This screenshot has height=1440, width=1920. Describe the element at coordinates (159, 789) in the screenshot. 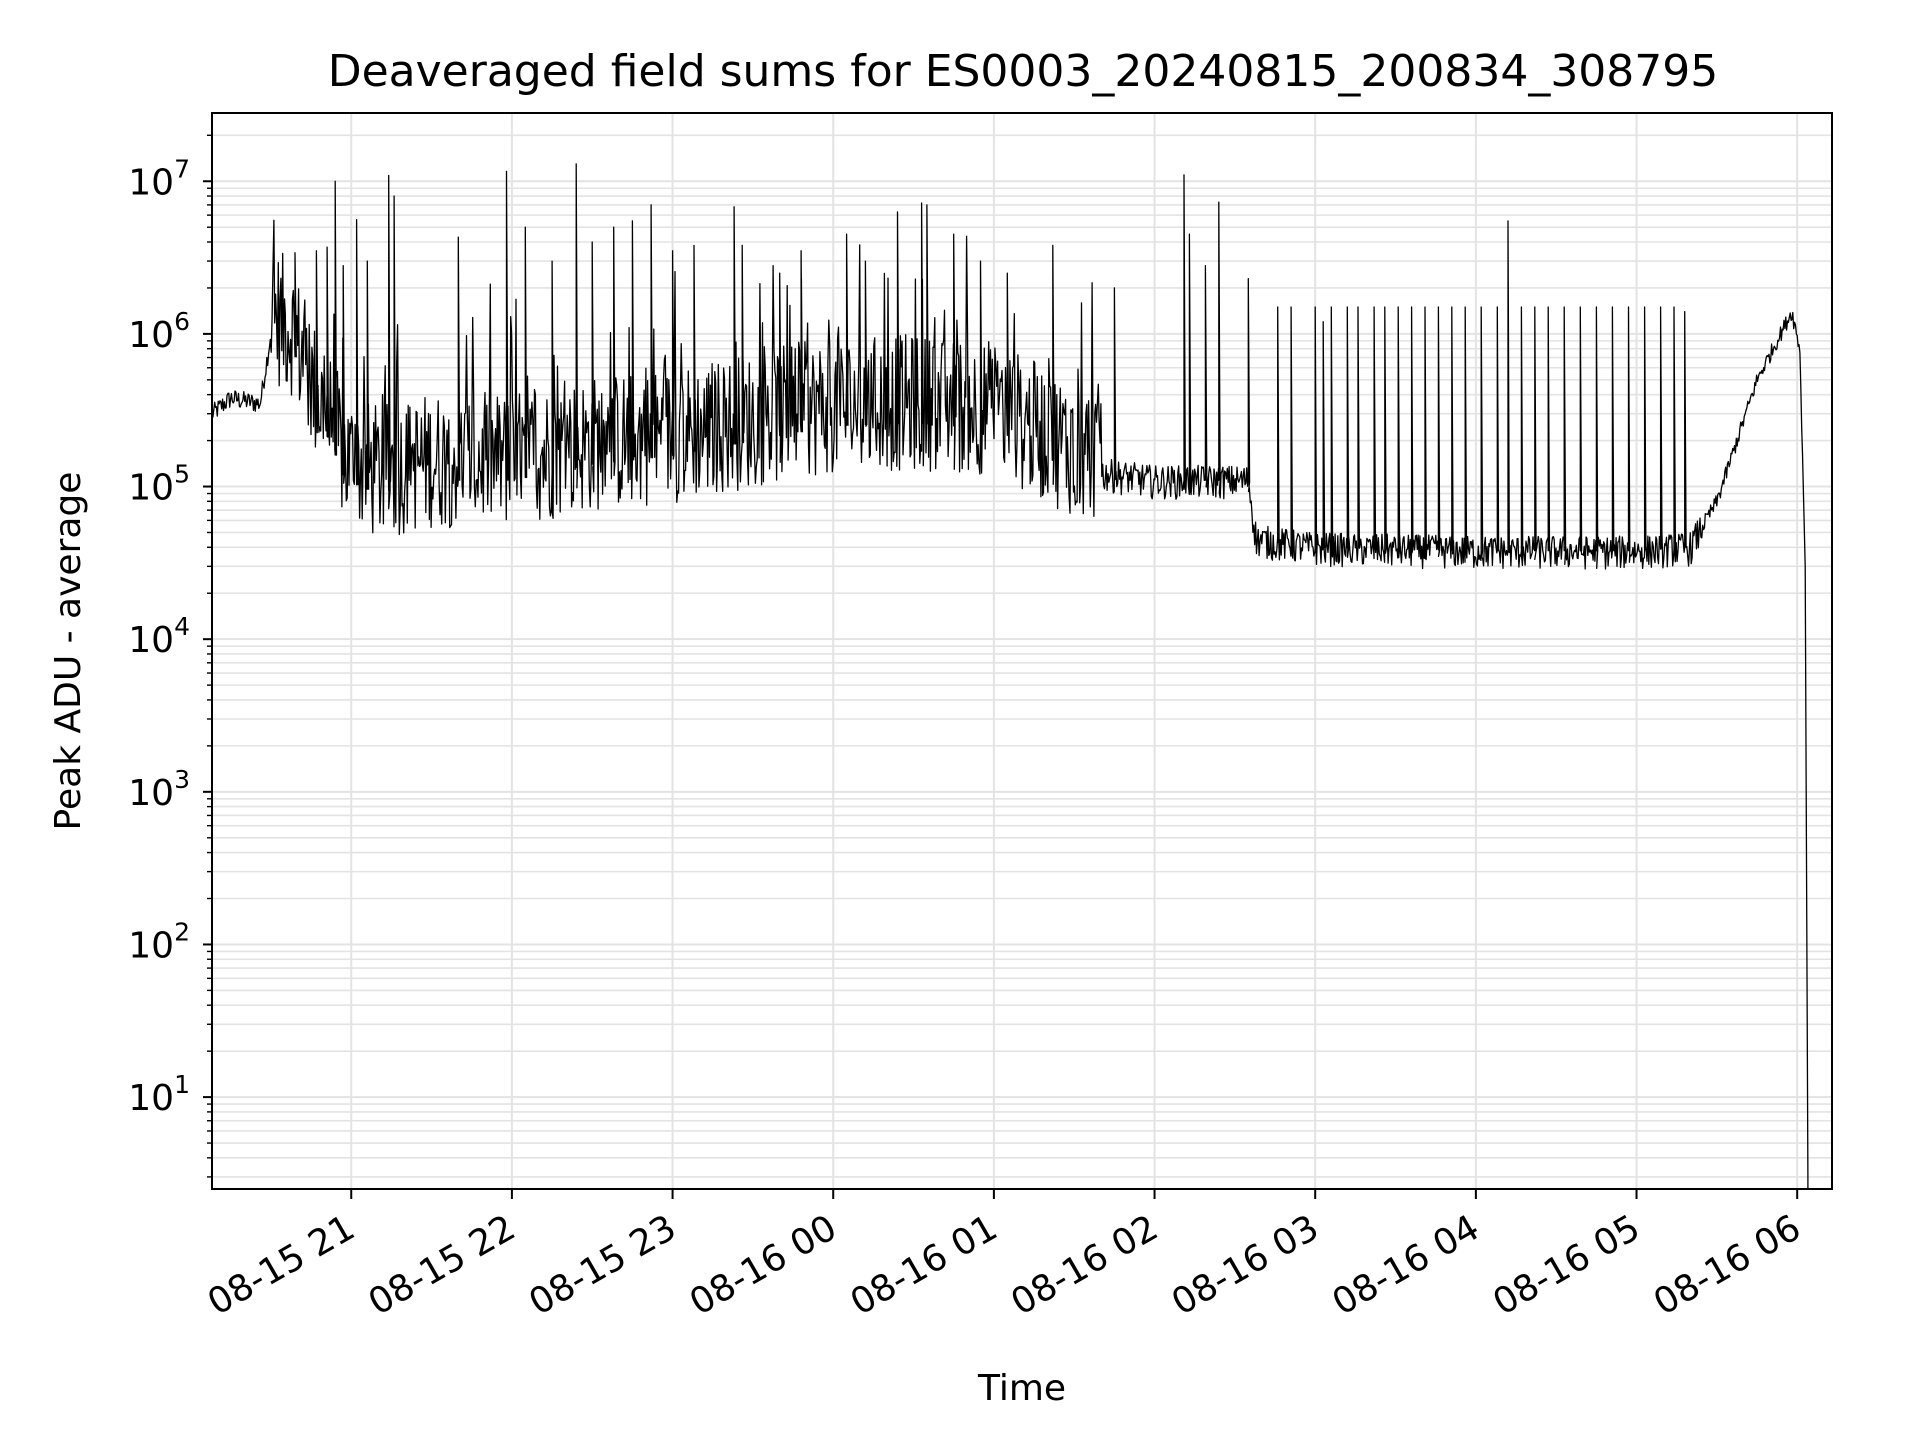

I see `y-tick-label: 10³` at that location.